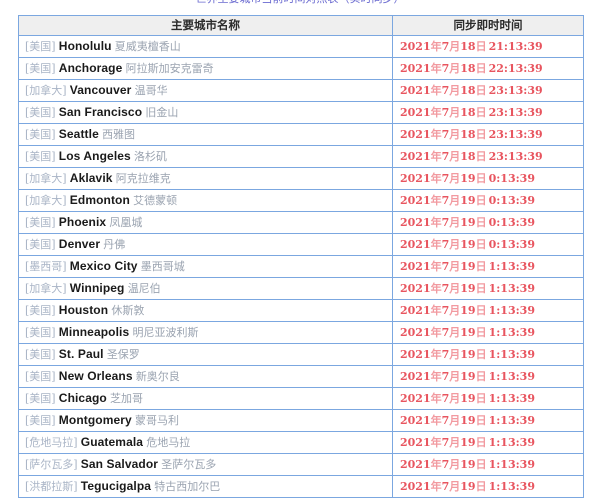  What do you see at coordinates (301, 90) in the screenshot?
I see `table-row: [加拿大] Vancouver 温哥华 2021年7月18日 23:13:39` at bounding box center [301, 90].